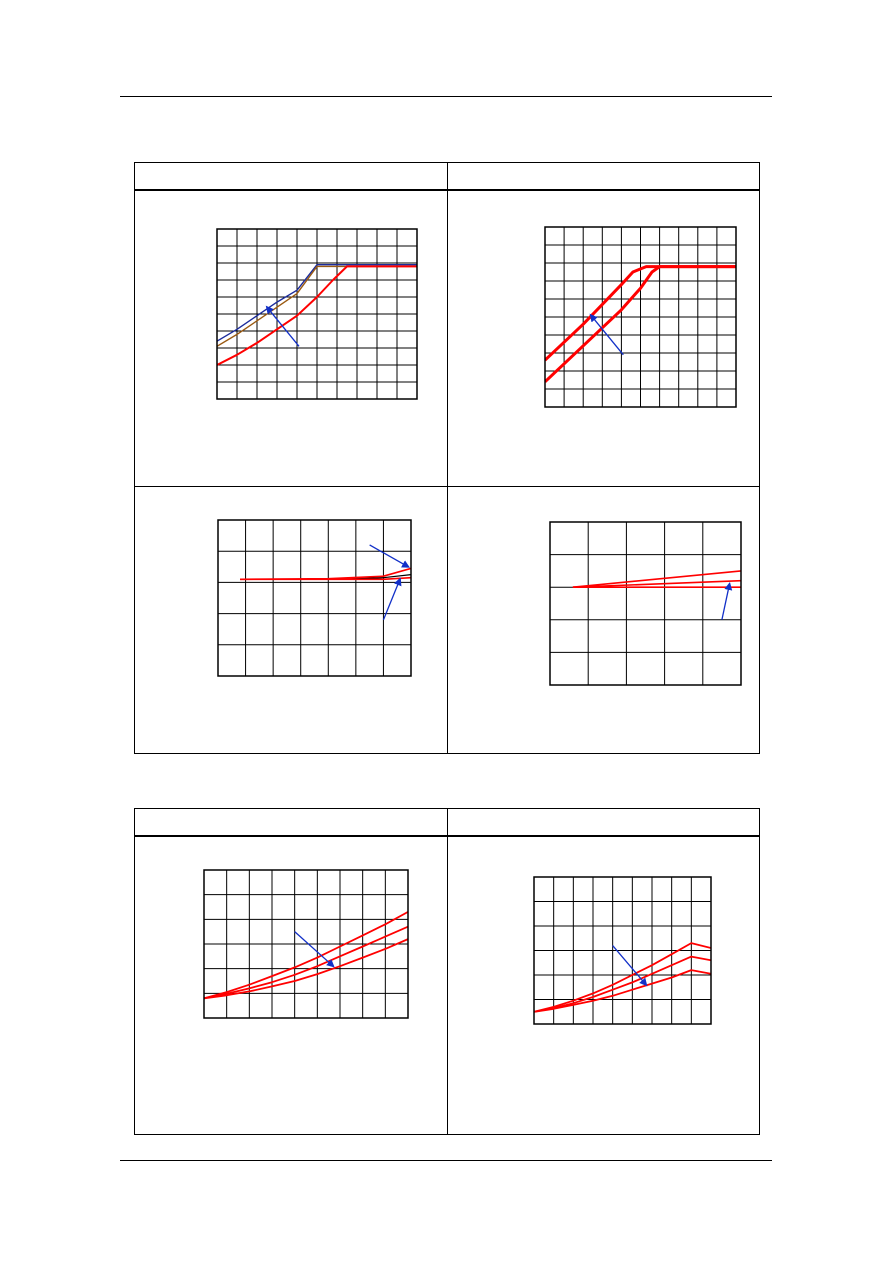 The width and height of the screenshot is (892, 1263). I want to click on table-2-column-divider, so click(447, 971).